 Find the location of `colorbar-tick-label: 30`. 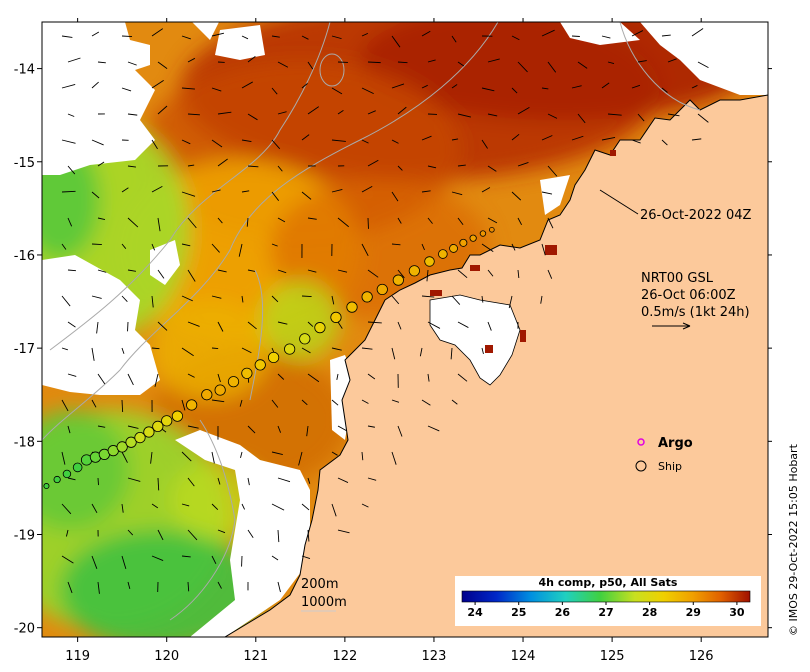

colorbar-tick-label: 30 is located at coordinates (737, 612).